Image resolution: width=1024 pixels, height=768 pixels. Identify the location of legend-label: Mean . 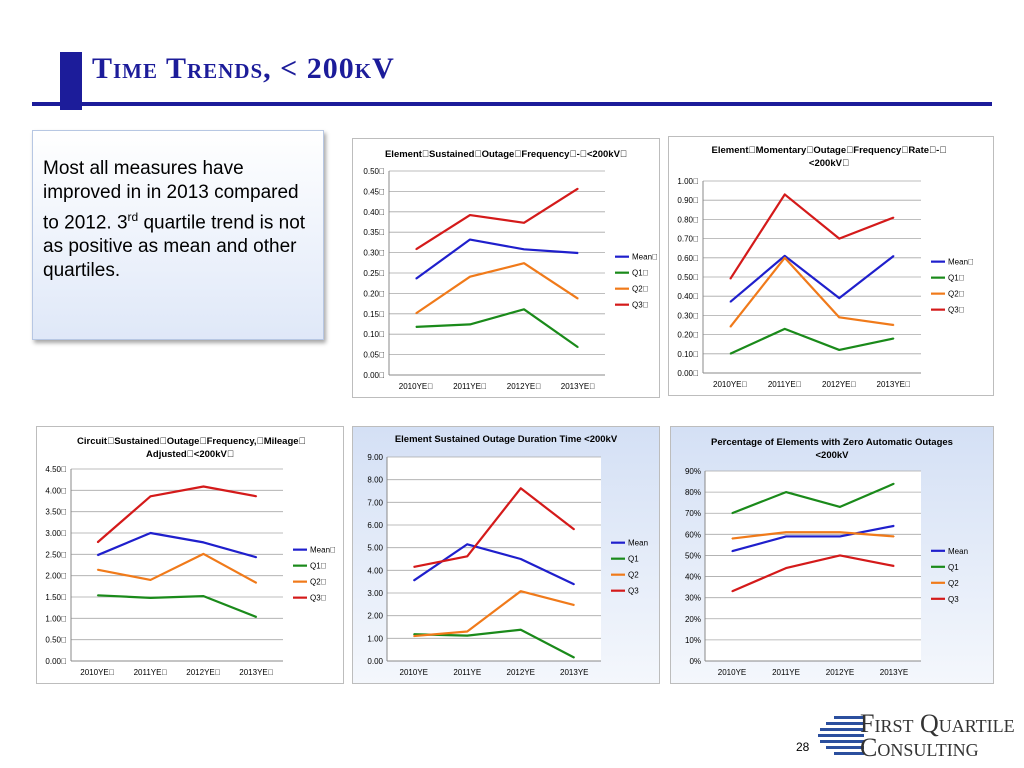
(645, 257).